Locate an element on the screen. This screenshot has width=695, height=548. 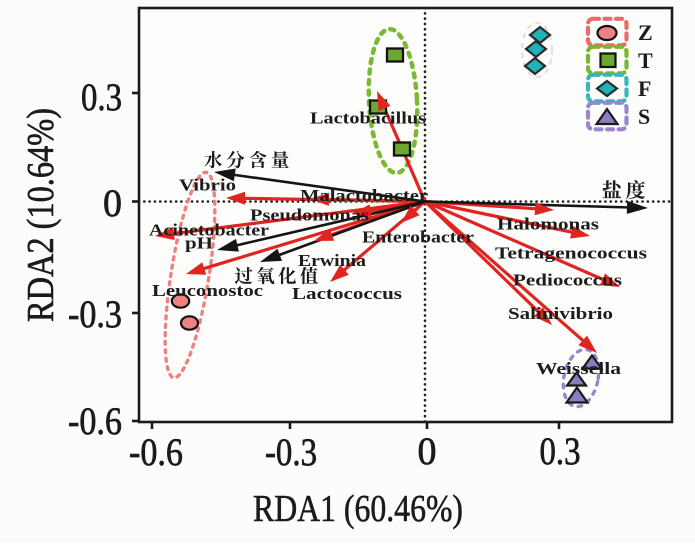
svg-text: Halomonas is located at coordinates (548, 223).